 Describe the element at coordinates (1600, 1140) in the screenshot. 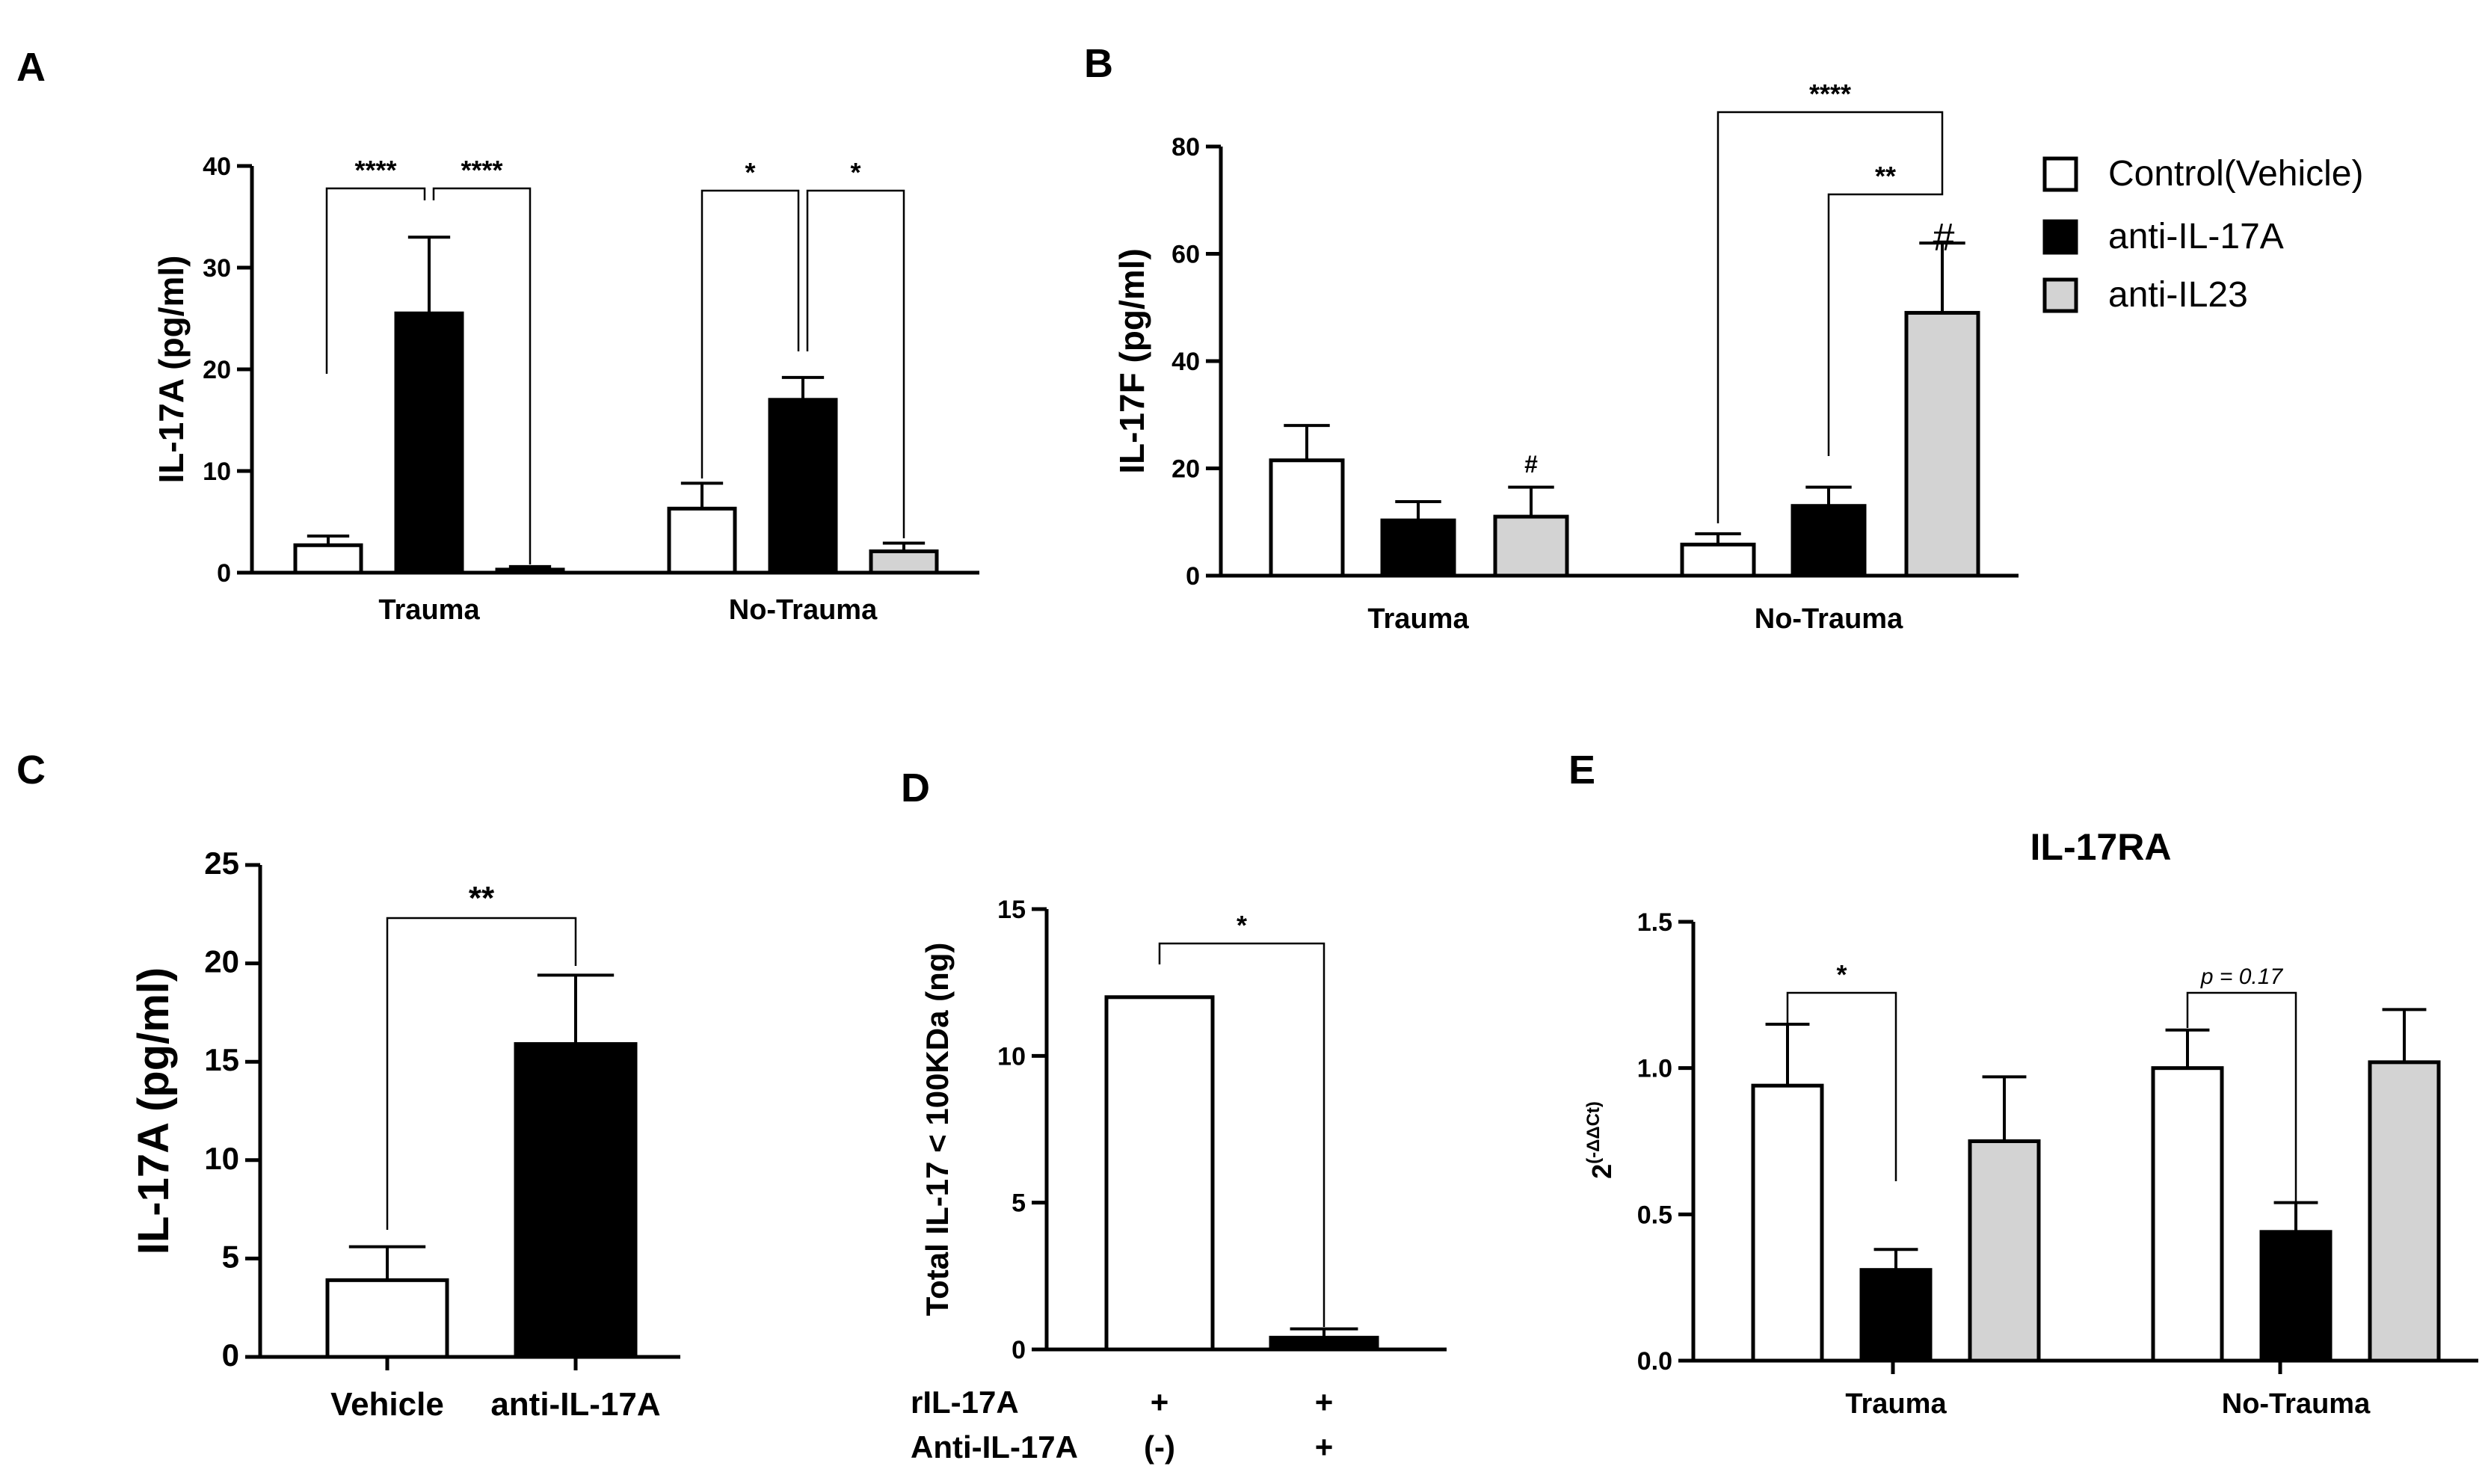

I see `y-axis-title: 2(-ΔΔCt)` at that location.